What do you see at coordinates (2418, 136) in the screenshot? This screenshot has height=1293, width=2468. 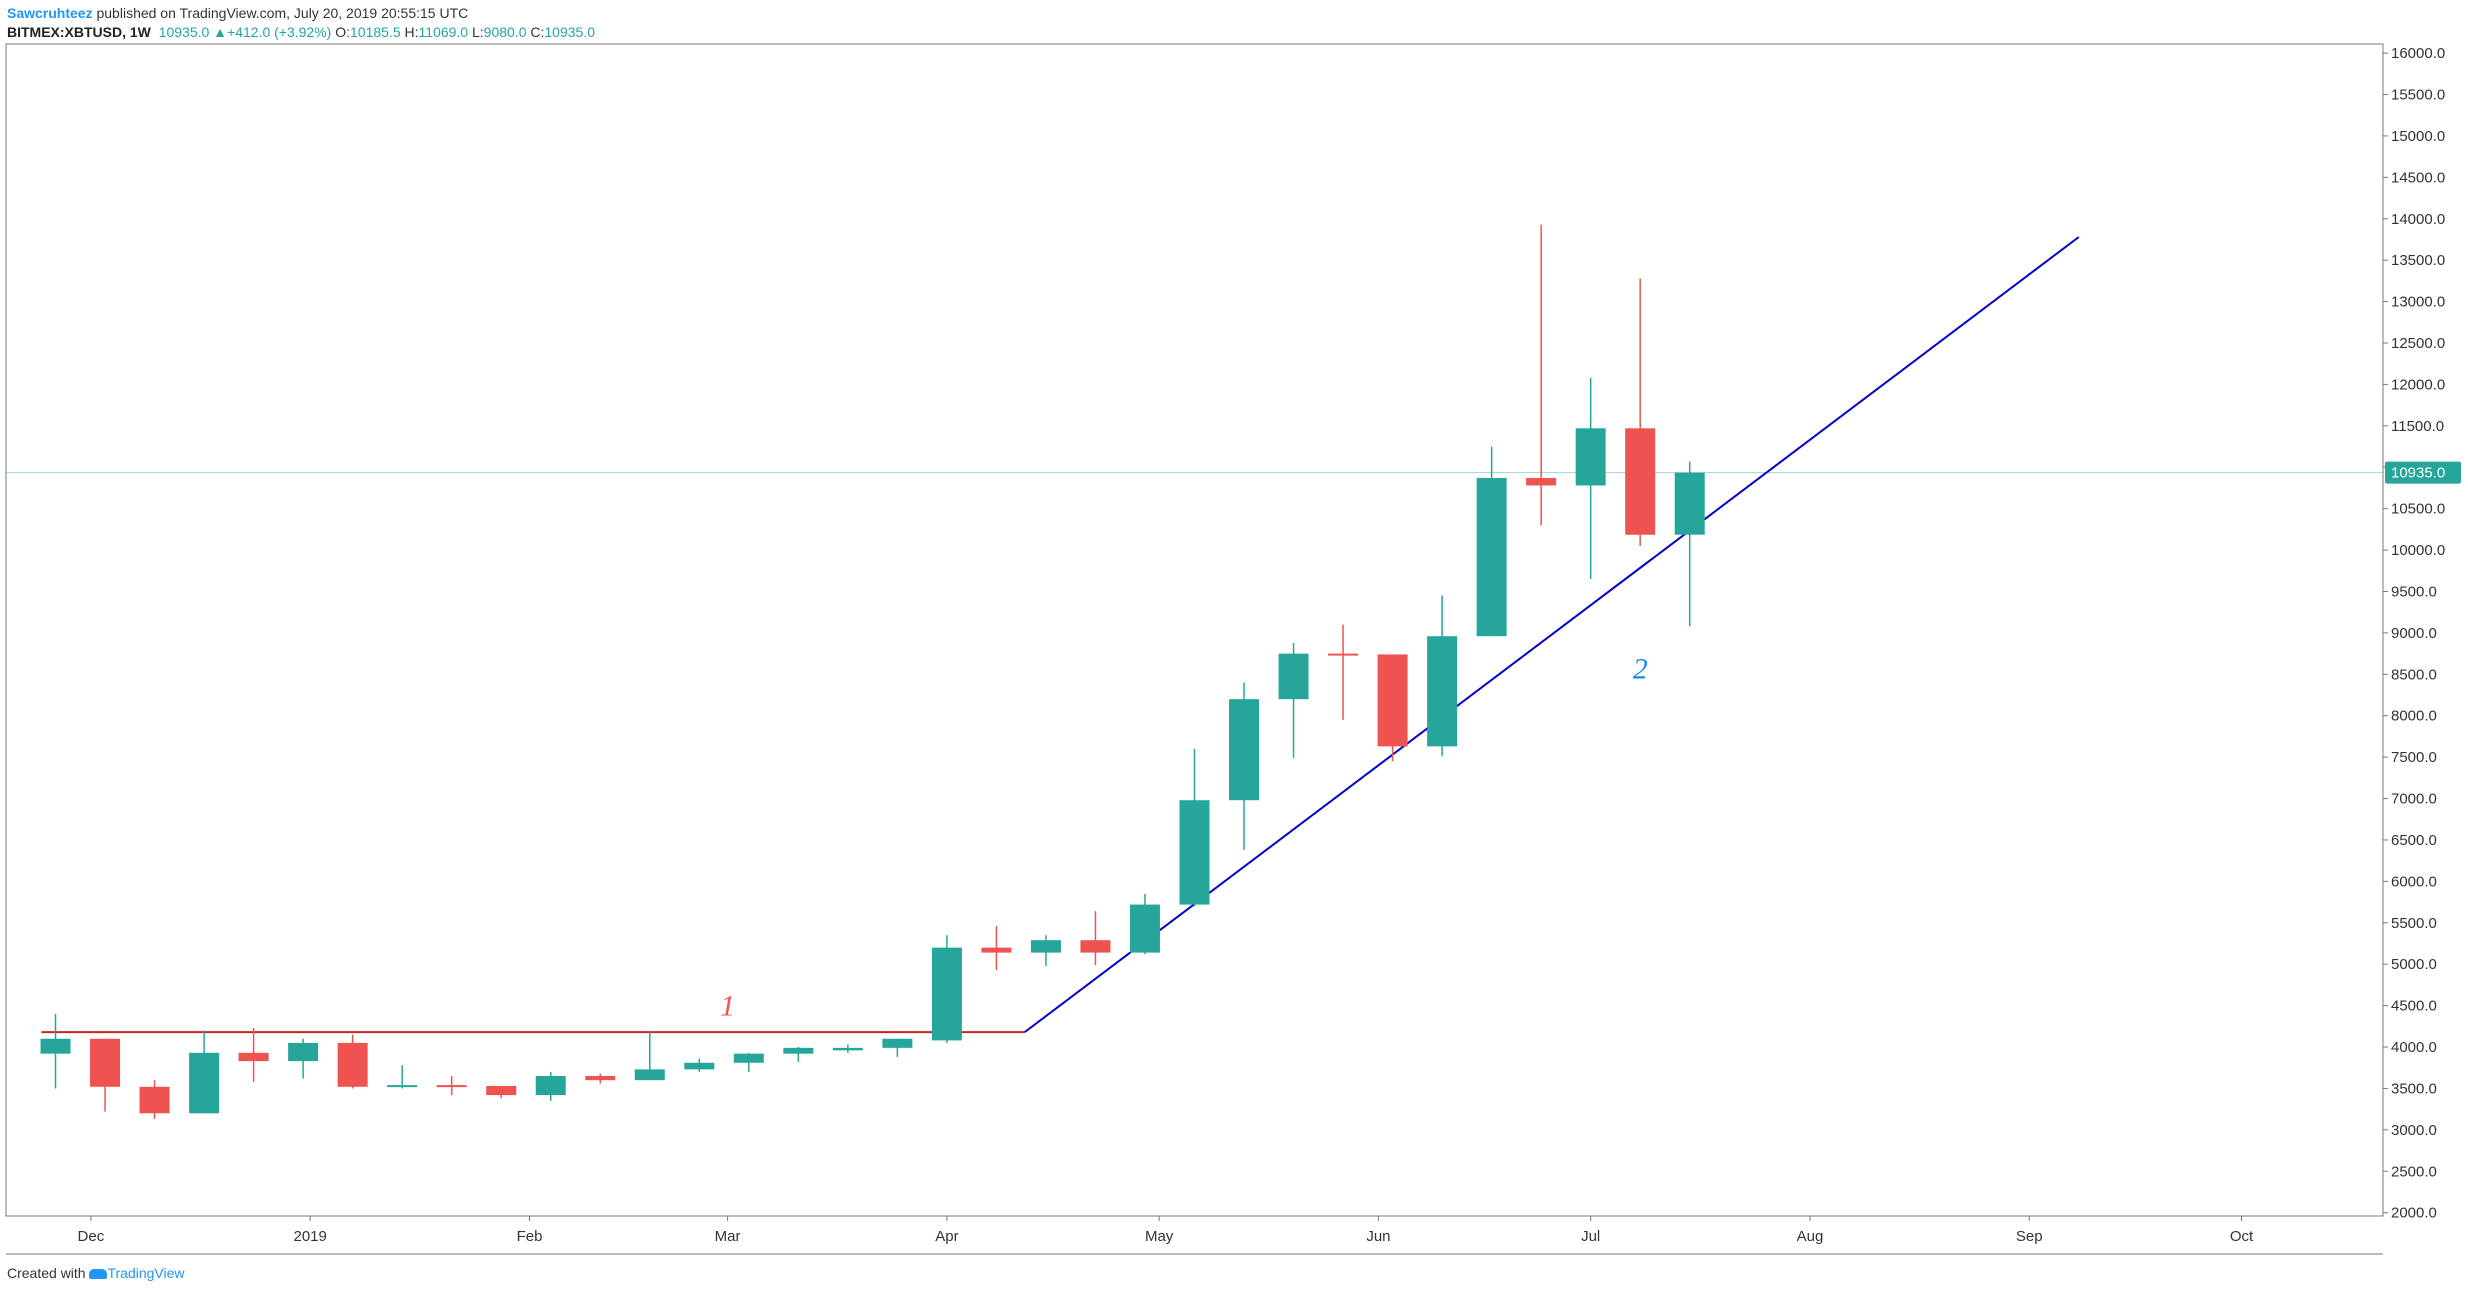 I see `y-tick-label: 15000.0` at bounding box center [2418, 136].